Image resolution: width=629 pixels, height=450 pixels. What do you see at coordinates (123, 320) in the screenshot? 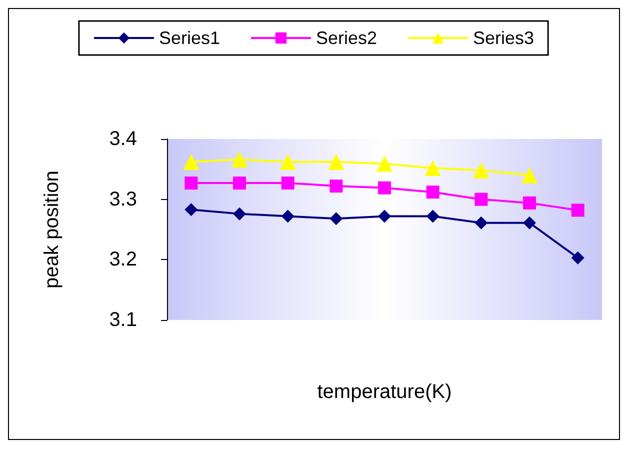
I see `y-tick-label: 3.1` at bounding box center [123, 320].